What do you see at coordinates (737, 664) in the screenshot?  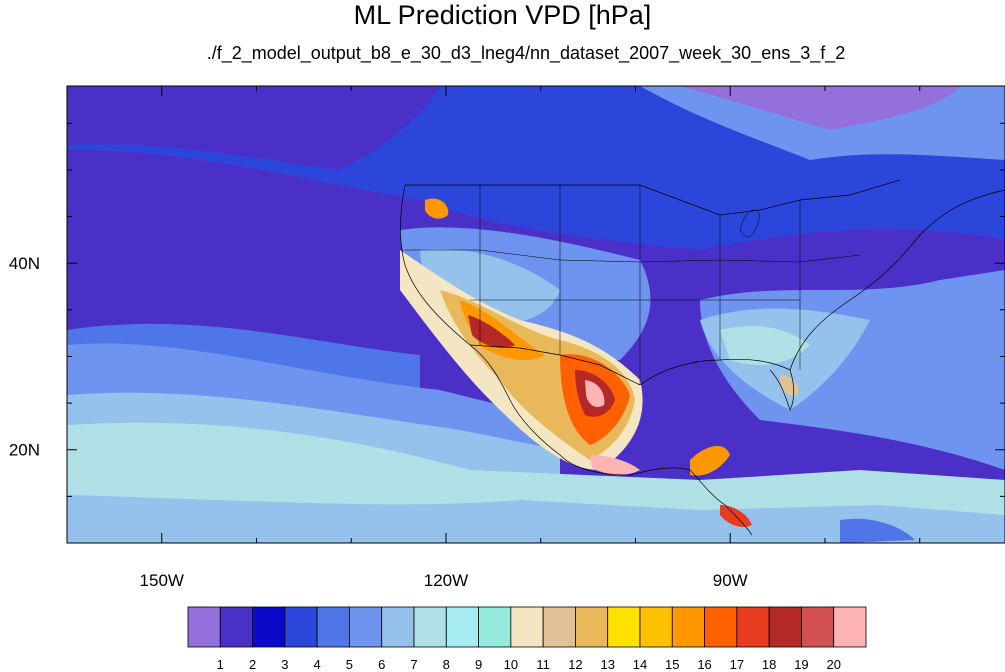 I see `colorbar-label: 17` at bounding box center [737, 664].